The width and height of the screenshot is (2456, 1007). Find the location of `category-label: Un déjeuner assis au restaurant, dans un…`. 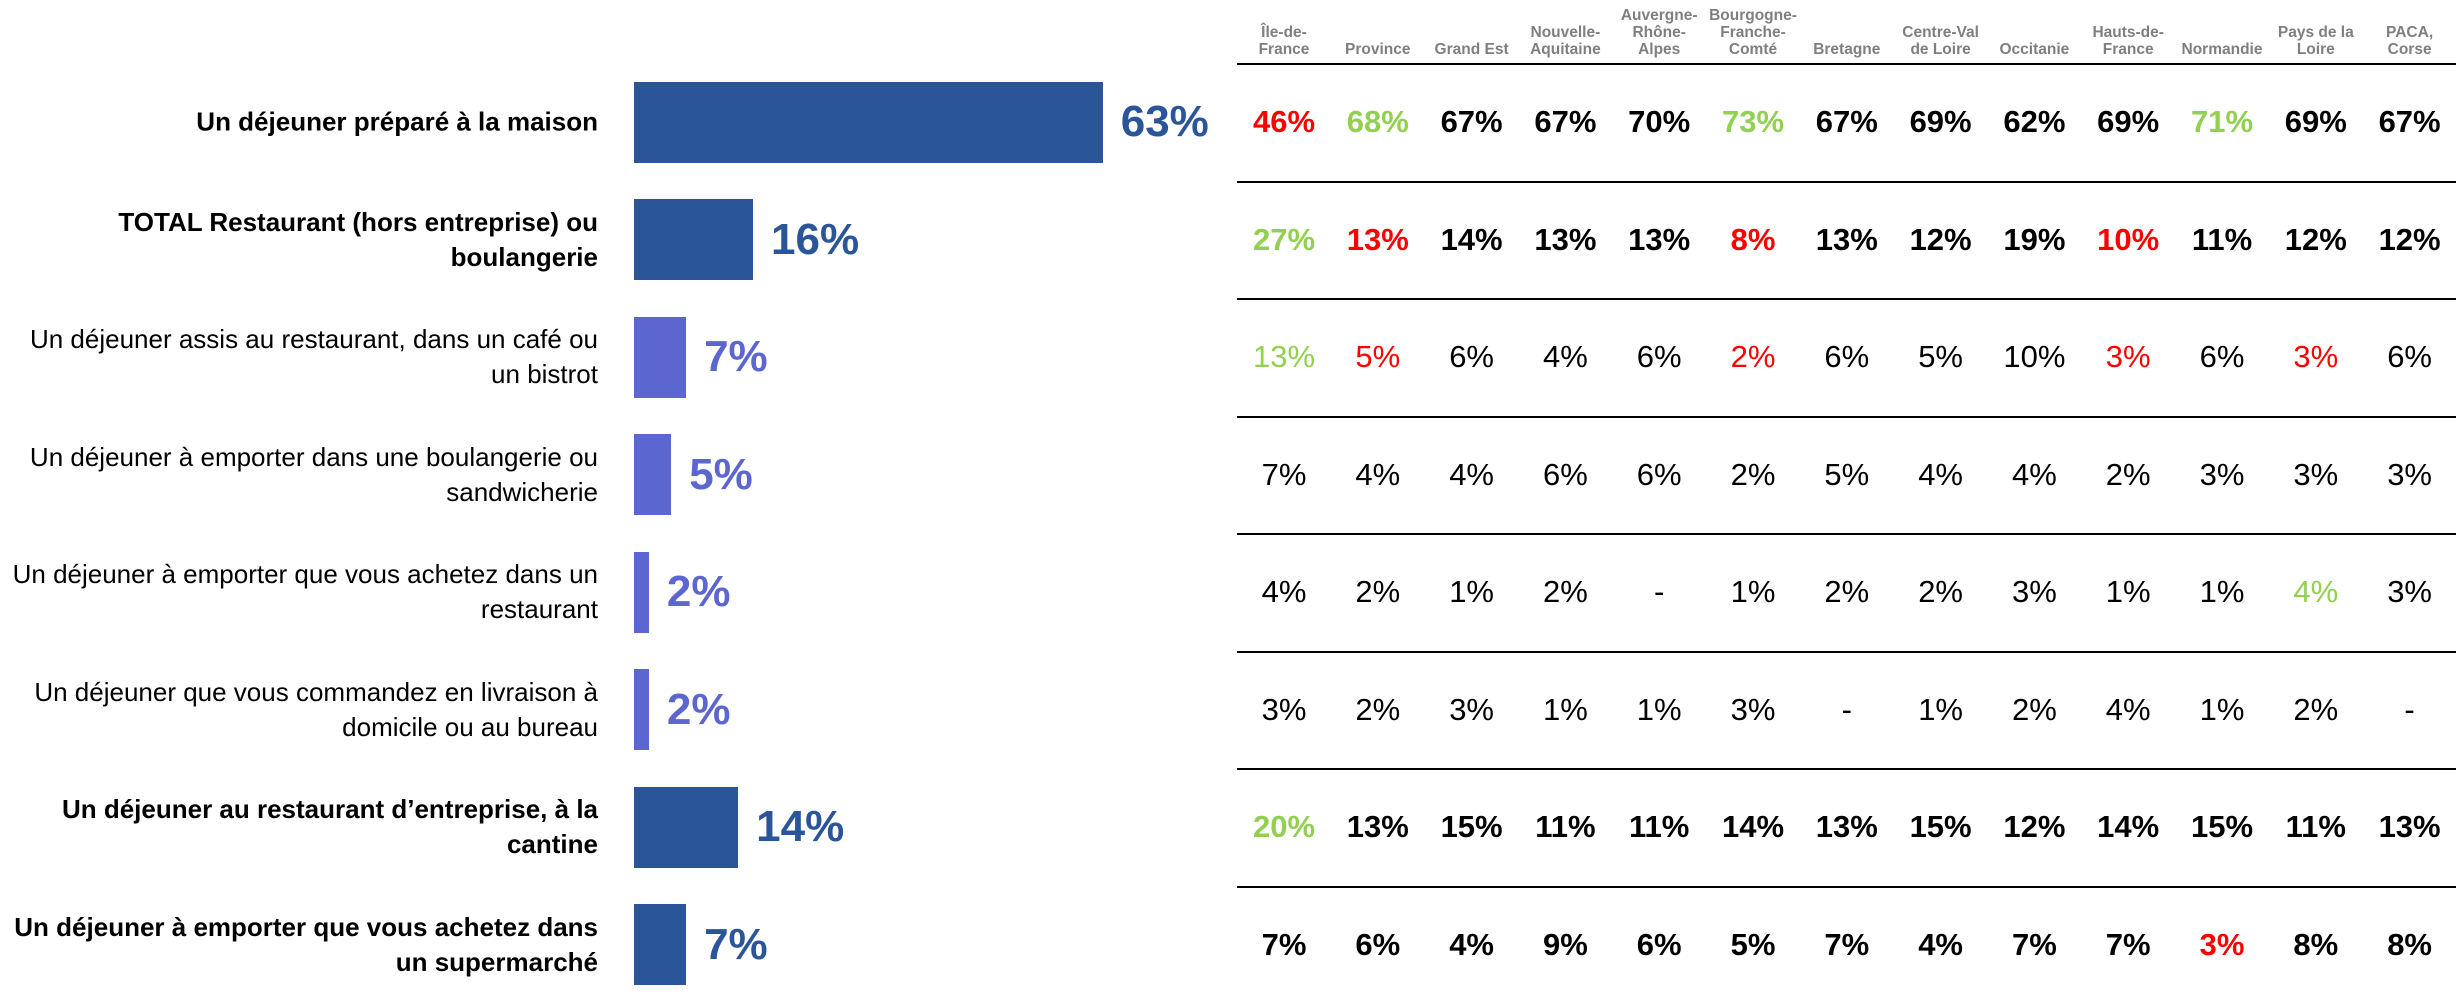

category-label: Un déjeuner assis au restaurant, dans un… is located at coordinates (313, 356).